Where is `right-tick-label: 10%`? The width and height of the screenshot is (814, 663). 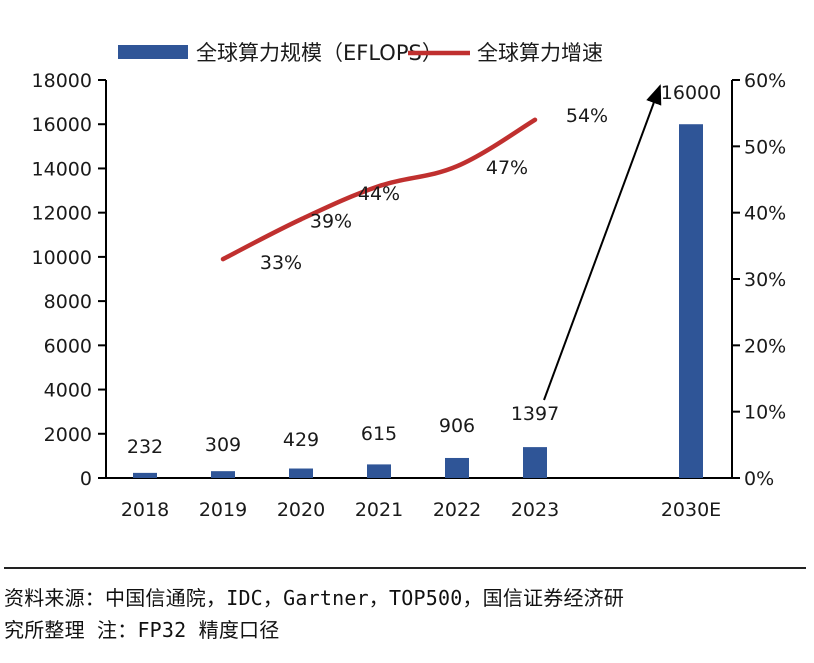
right-tick-label: 10% is located at coordinates (765, 413).